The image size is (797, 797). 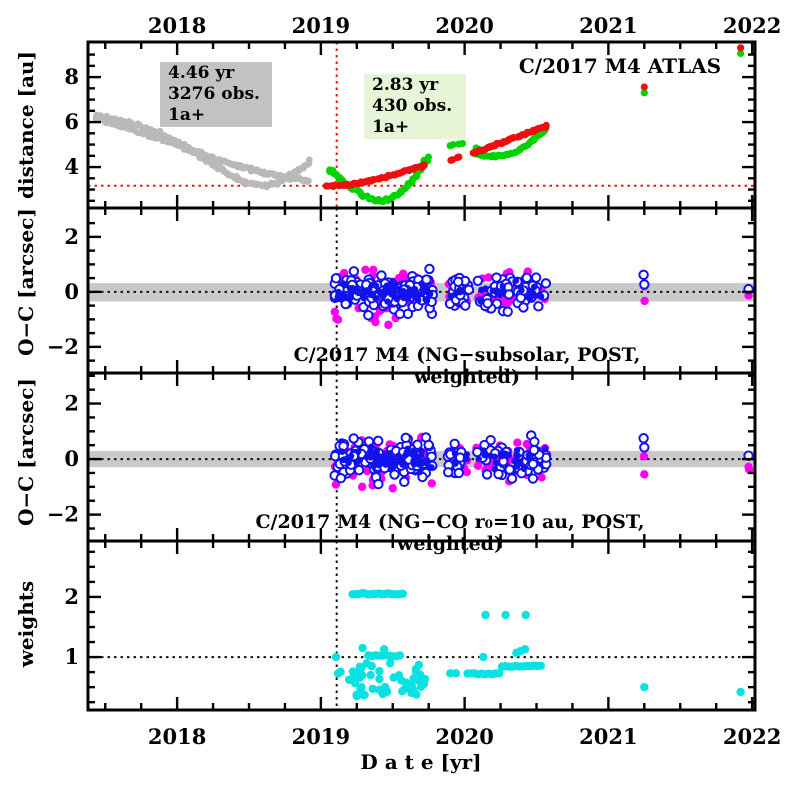 What do you see at coordinates (187, 115) in the screenshot?
I see `annotation-full-arc-line3: 1a+` at bounding box center [187, 115].